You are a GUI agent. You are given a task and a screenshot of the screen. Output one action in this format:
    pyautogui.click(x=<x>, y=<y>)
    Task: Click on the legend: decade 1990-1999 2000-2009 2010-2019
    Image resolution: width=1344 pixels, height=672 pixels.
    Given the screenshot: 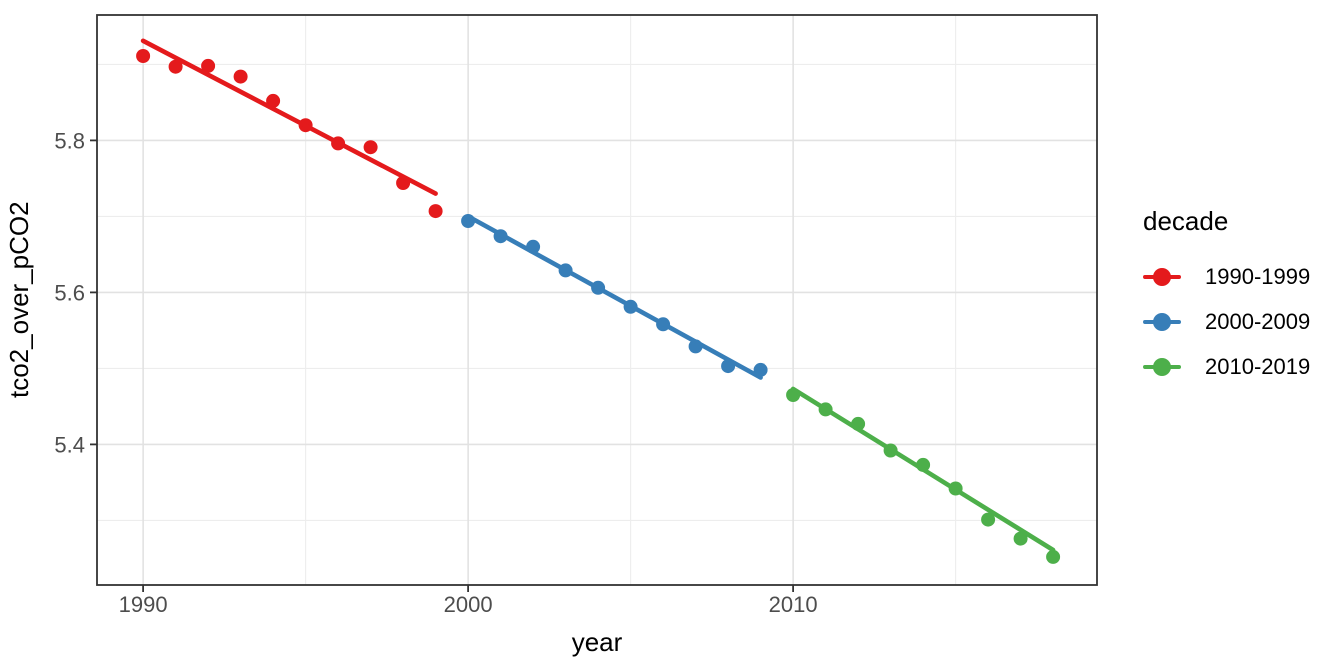 What is the action you would take?
    pyautogui.click(x=1226, y=299)
    